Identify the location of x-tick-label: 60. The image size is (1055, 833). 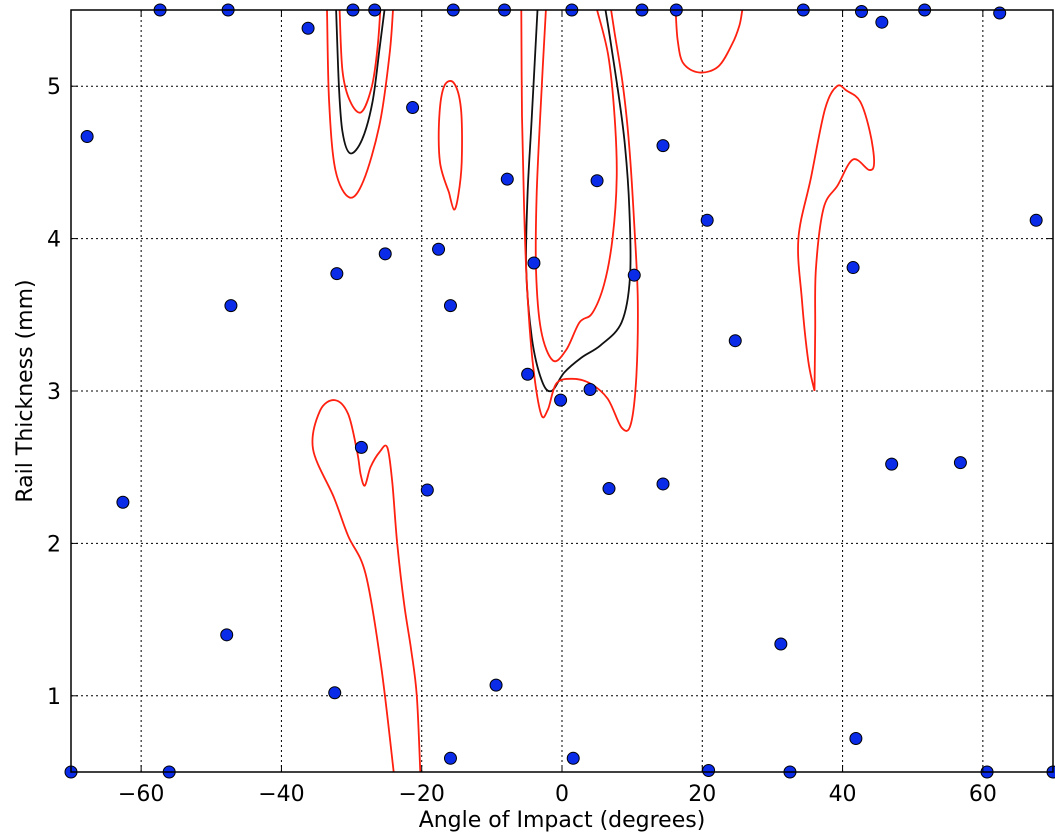
(983, 794).